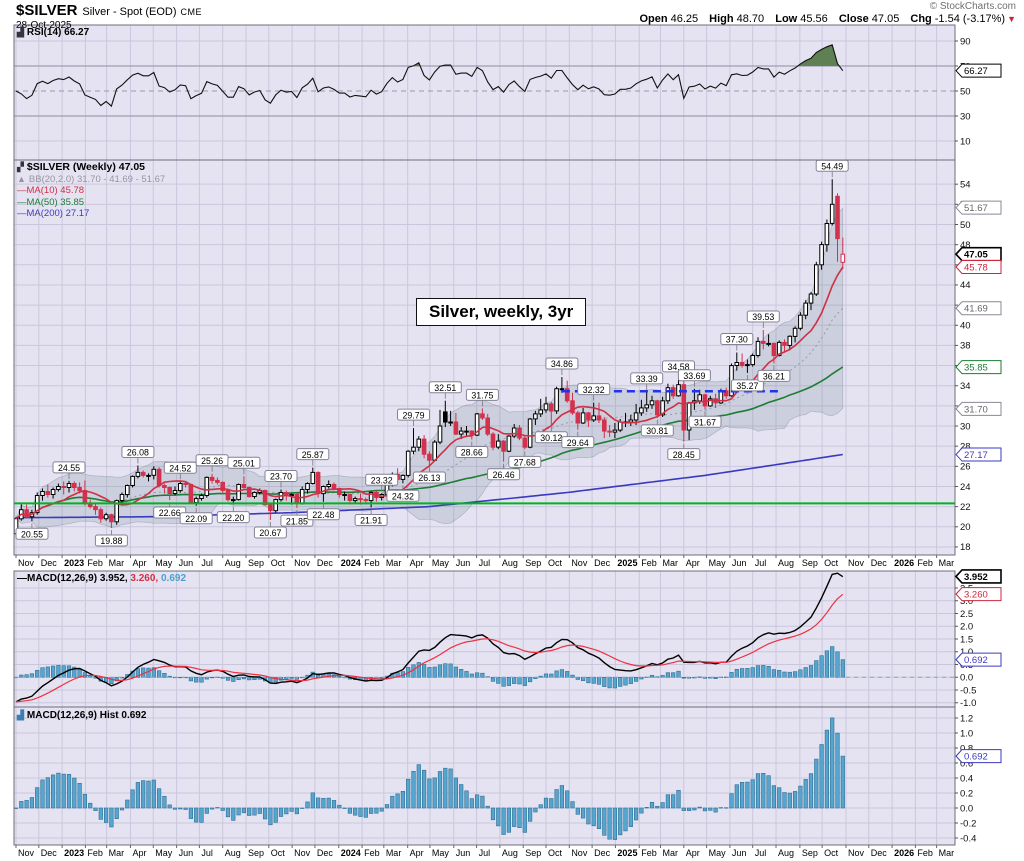 The height and width of the screenshot is (861, 1024). Describe the element at coordinates (551, 438) in the screenshot. I see `svg-text: 30.12` at that location.